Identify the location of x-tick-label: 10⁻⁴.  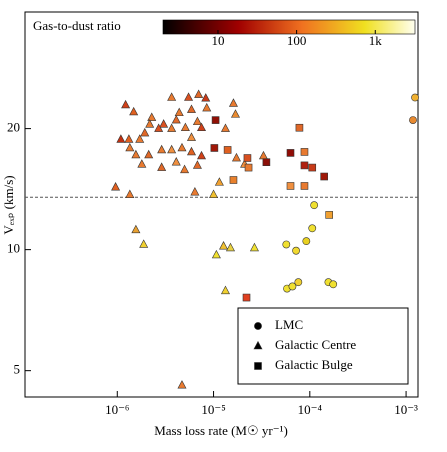
(310, 409).